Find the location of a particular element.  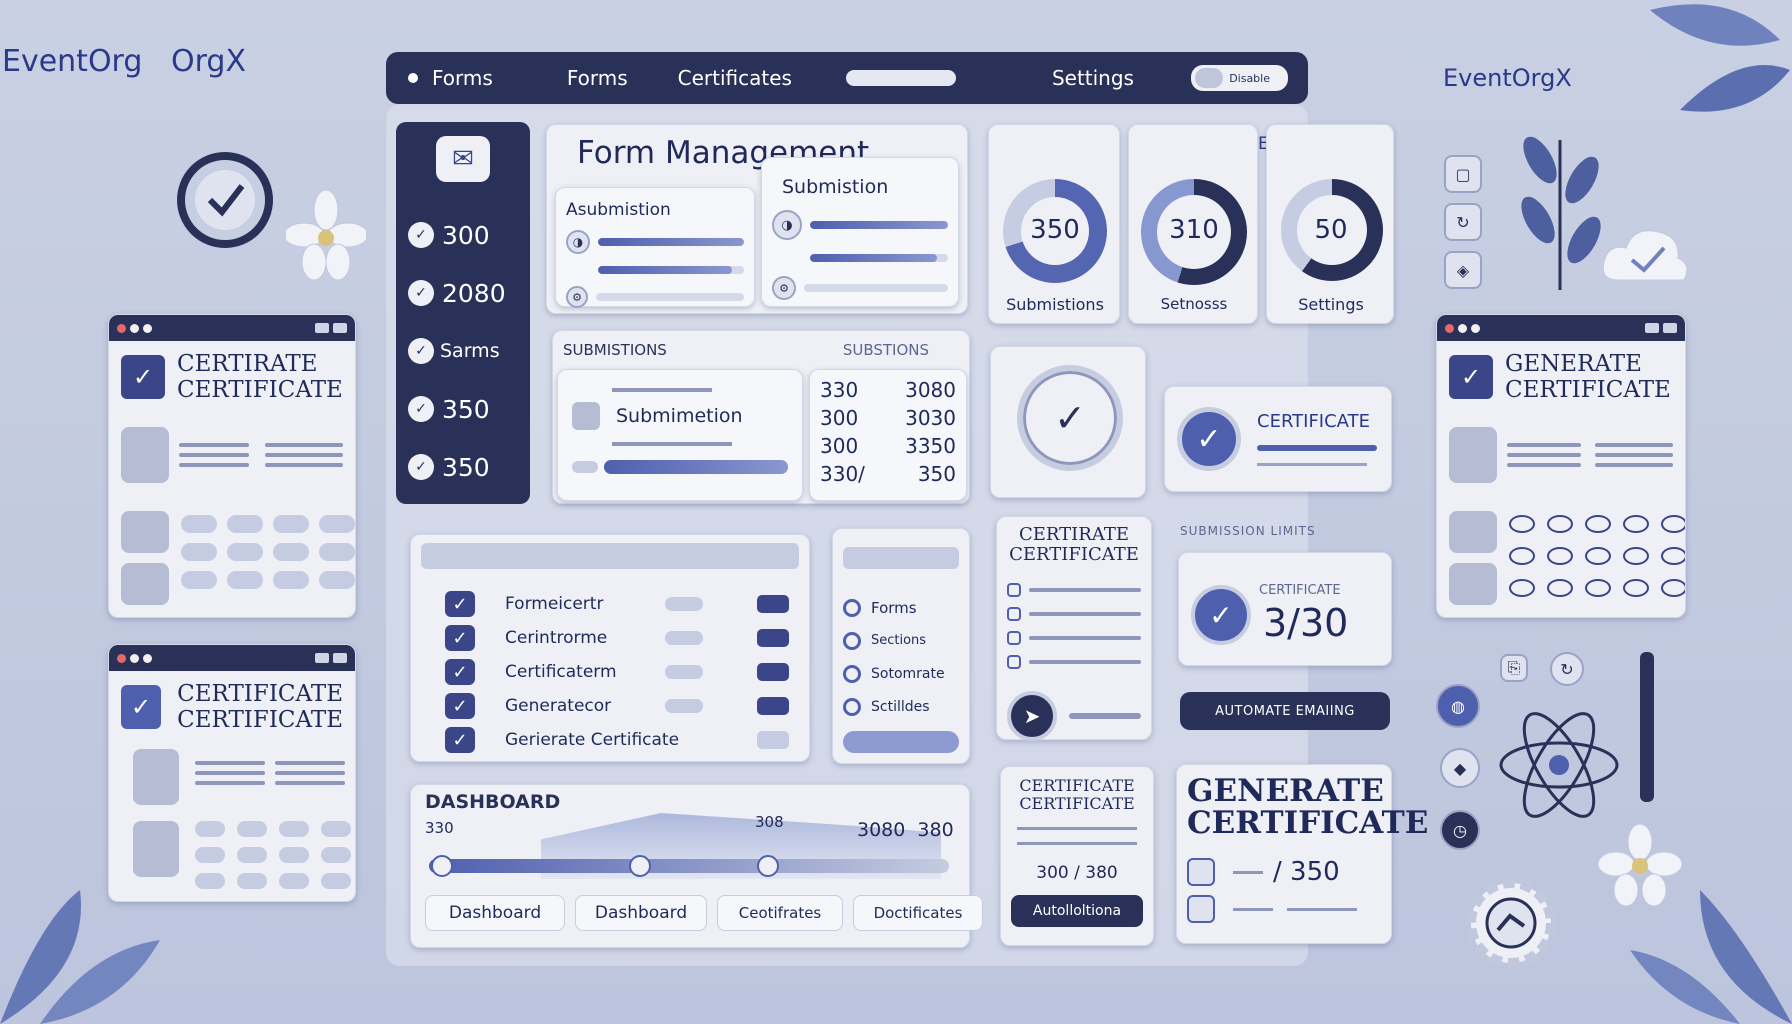

list-item: ✓ Gerierate Certificate is located at coordinates (610, 740).